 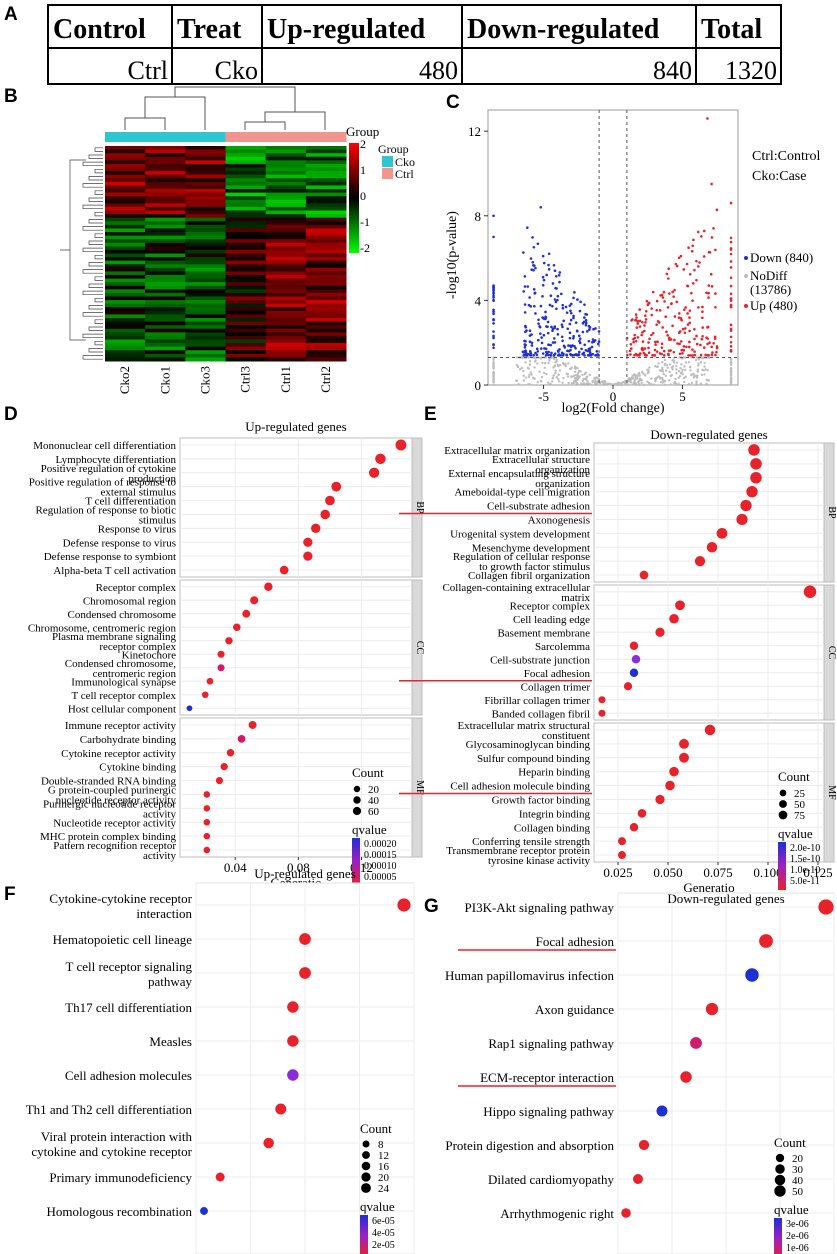 I want to click on count-legend-dot, so click(x=783, y=815).